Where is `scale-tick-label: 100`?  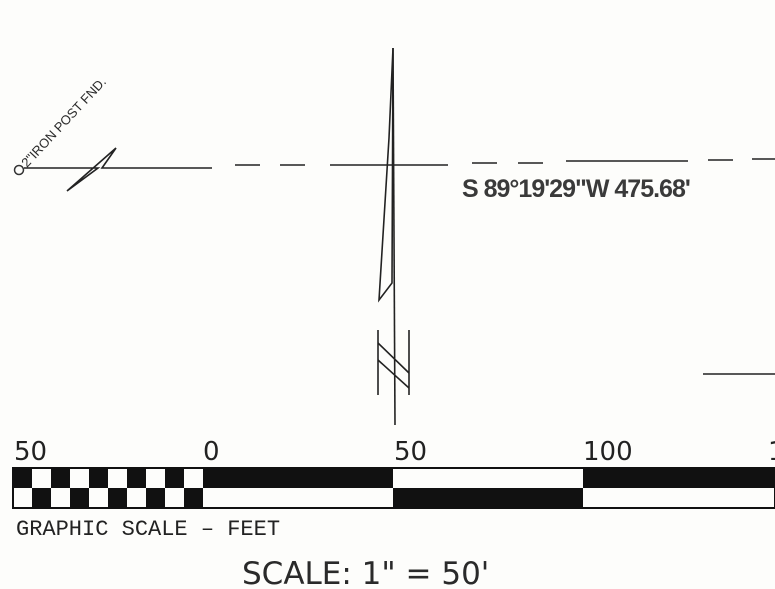 scale-tick-label: 100 is located at coordinates (608, 452).